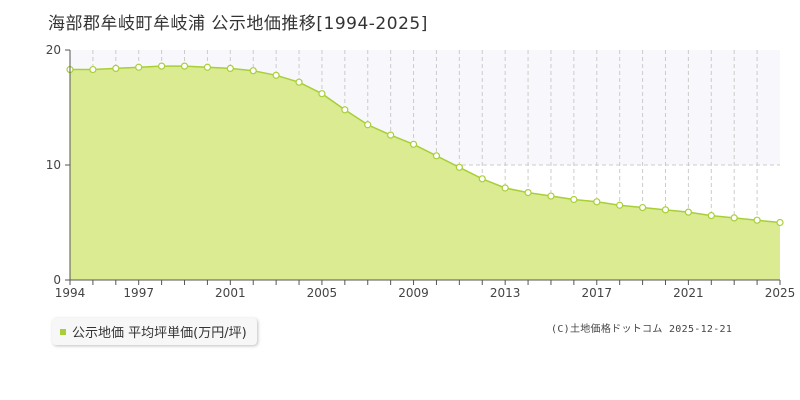 Image resolution: width=800 pixels, height=400 pixels. Describe the element at coordinates (63, 331) in the screenshot. I see `legend-swatch` at that location.